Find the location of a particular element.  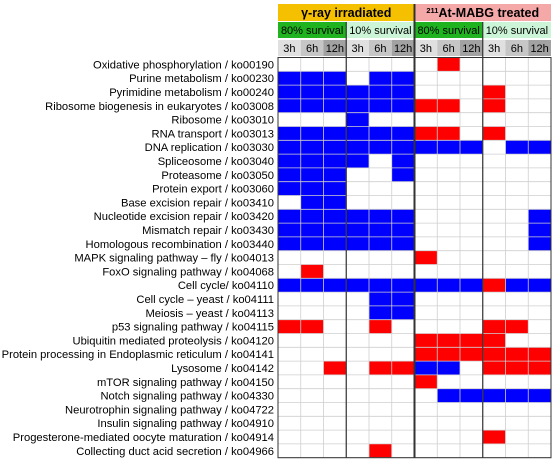

heatmap-cell-r16-c1 is located at coordinates (289, 271).